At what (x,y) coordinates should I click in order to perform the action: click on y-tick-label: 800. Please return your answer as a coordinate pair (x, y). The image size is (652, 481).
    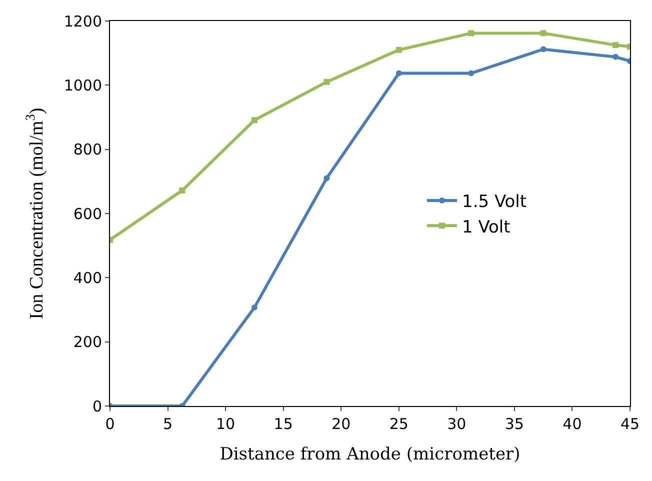
    Looking at the image, I should click on (87, 149).